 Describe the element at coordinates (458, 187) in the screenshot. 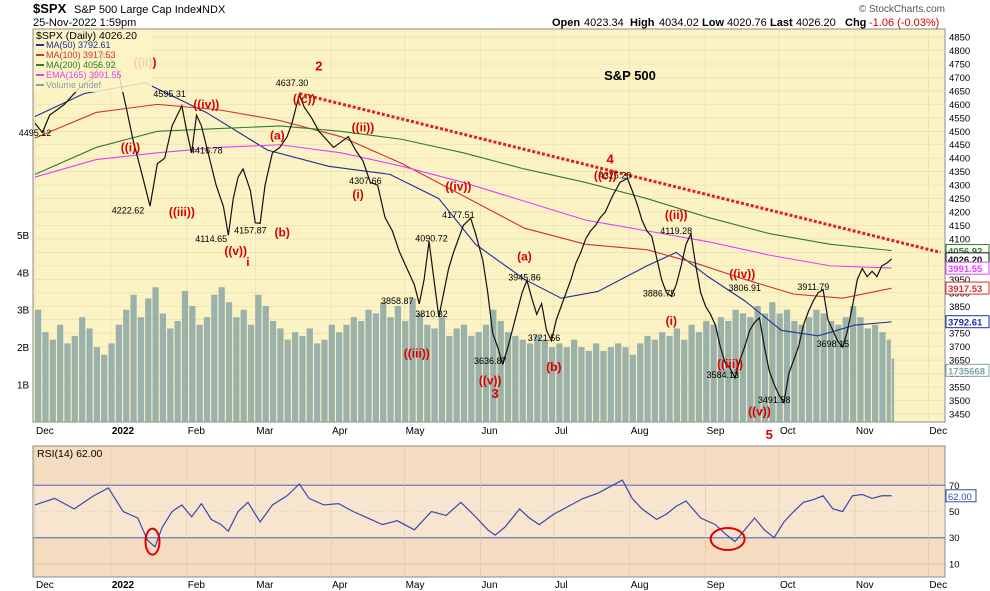

I see `wave-label: ((iv))` at that location.